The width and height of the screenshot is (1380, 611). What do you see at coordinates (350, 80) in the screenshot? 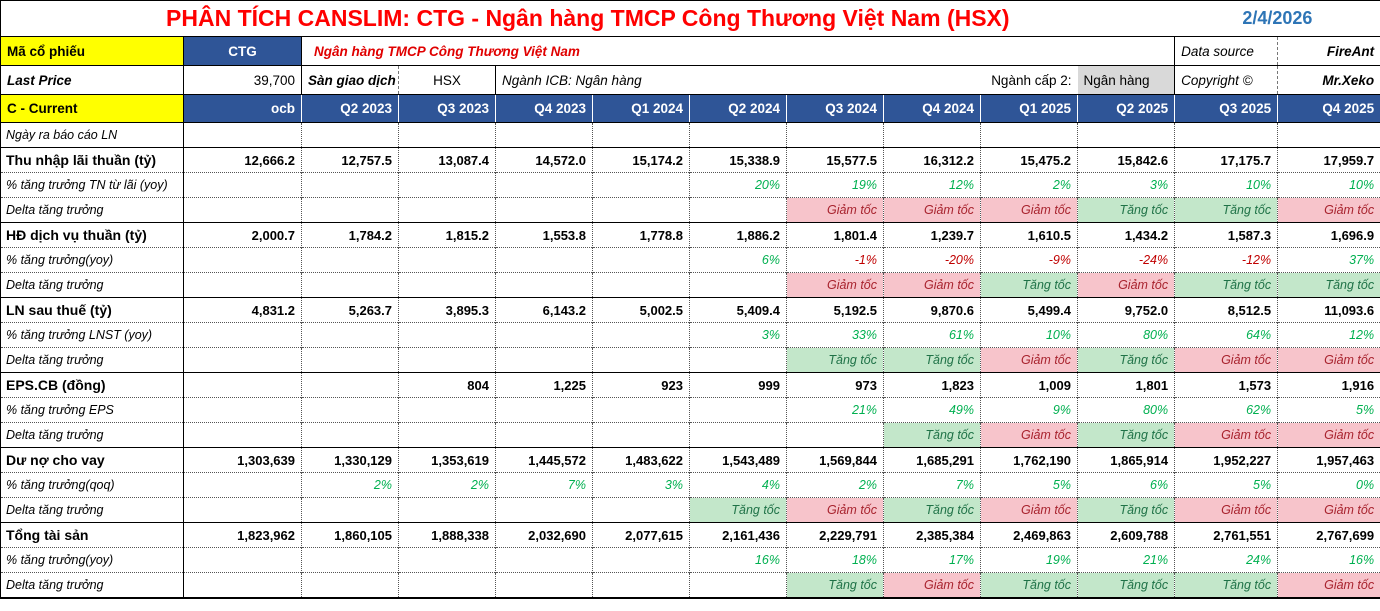
I see `exchange-label: Sàn giao dịch` at bounding box center [350, 80].